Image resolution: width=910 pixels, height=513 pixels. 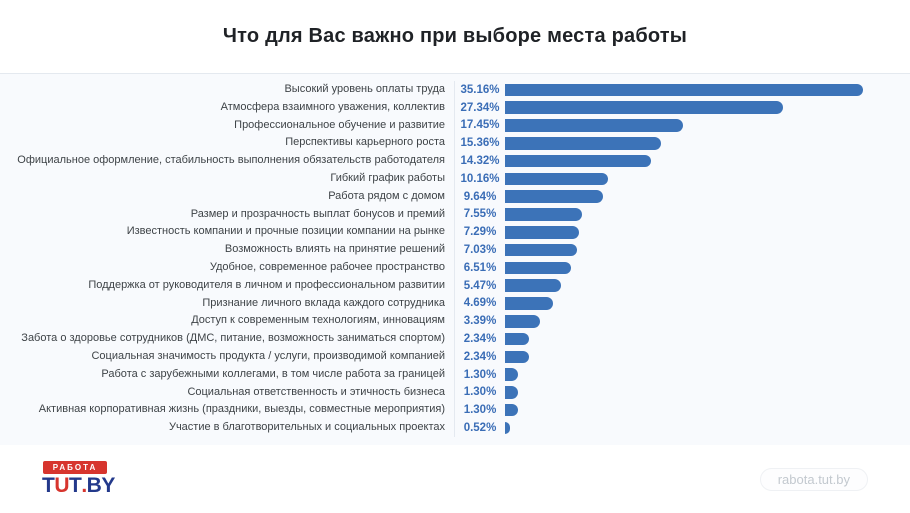 I want to click on row-label: Профессиональное обучение и развитие, so click(x=227, y=125).